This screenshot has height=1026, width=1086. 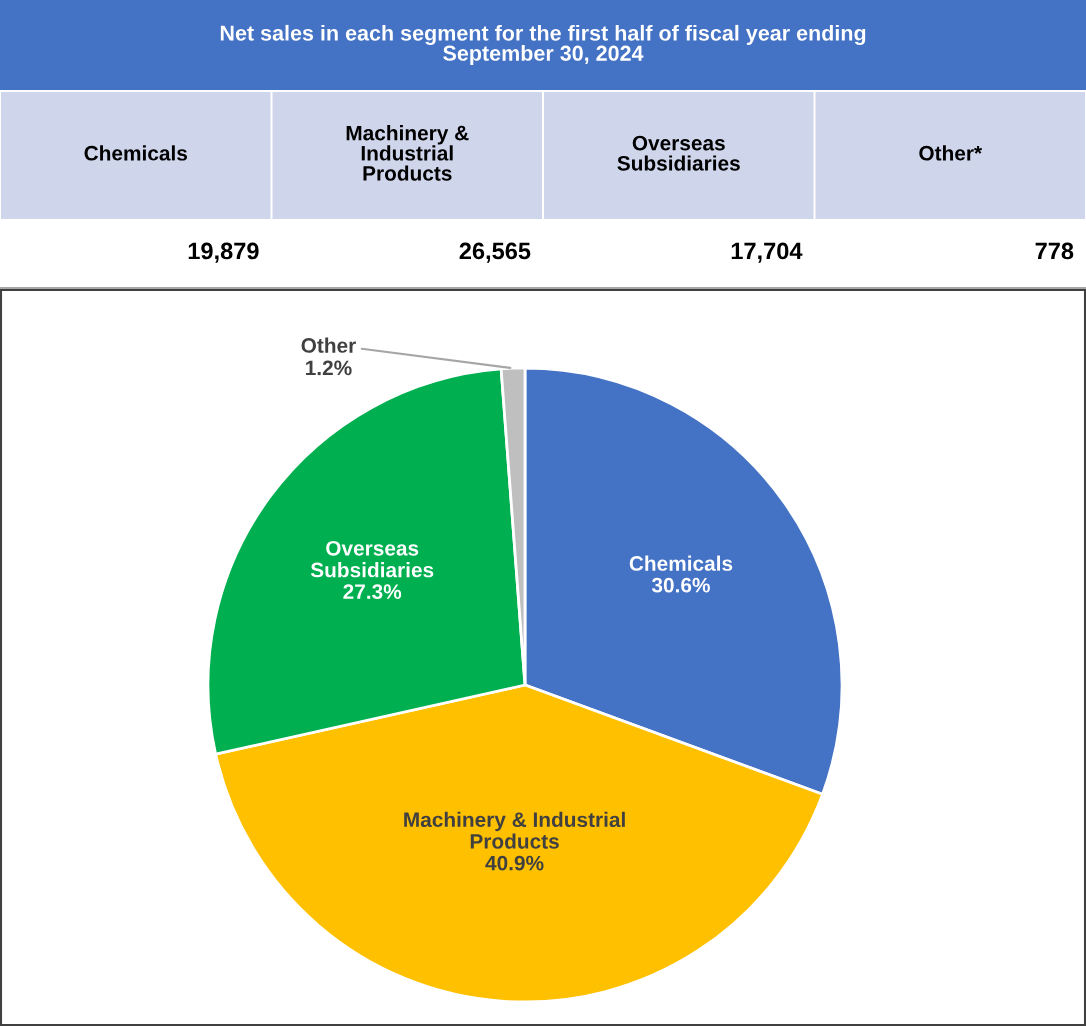 What do you see at coordinates (514, 863) in the screenshot?
I see `data-label: 40.9%` at bounding box center [514, 863].